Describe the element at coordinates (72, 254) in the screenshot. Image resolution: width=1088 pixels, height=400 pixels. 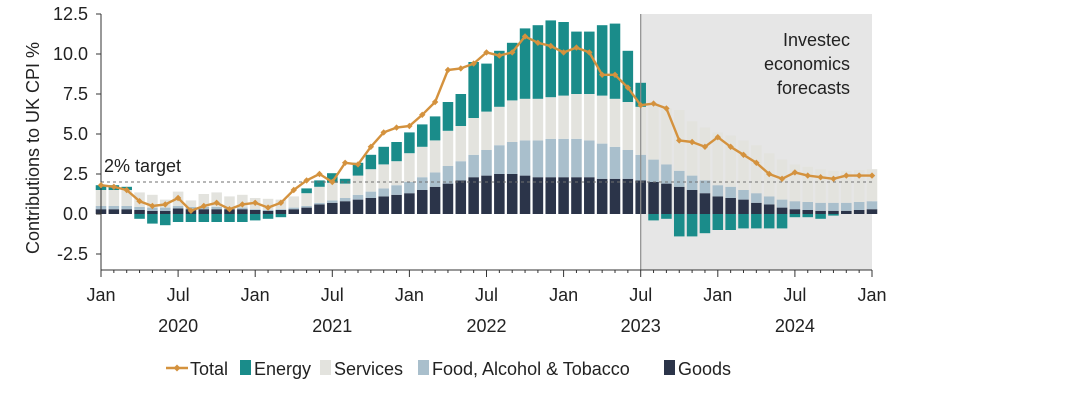
I see `y-tick-label: -2.5` at that location.